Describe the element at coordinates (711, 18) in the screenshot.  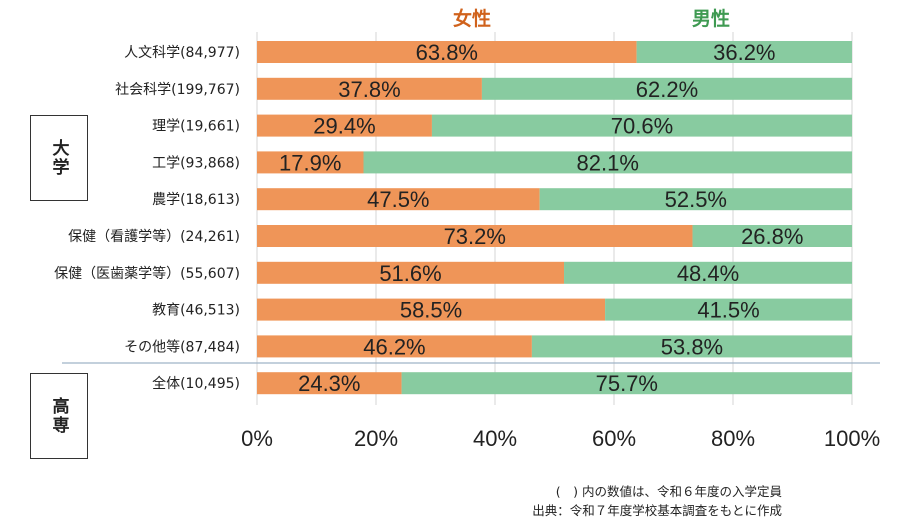
I see `legend-male: 男性` at that location.